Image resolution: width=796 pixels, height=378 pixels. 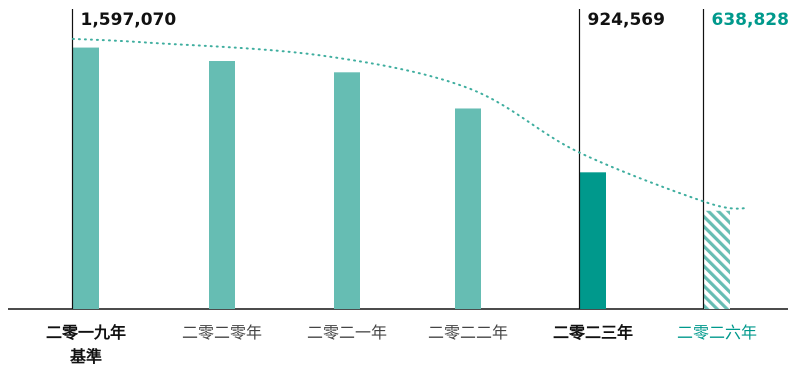 I want to click on x-tick-label-3: 二零二一年, so click(x=347, y=332).